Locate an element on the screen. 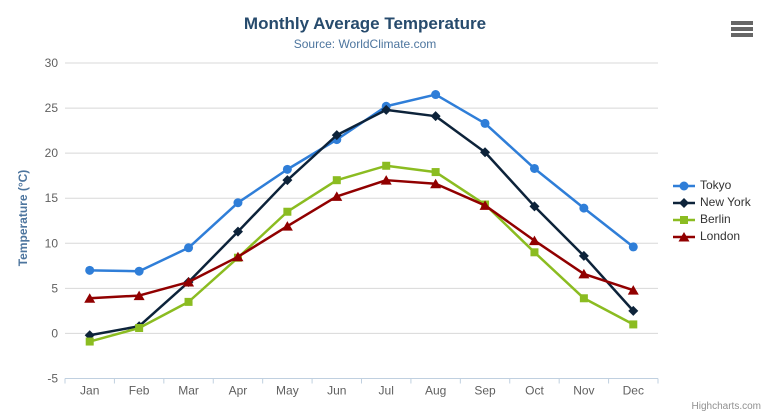  point-london-aug is located at coordinates (436, 183).